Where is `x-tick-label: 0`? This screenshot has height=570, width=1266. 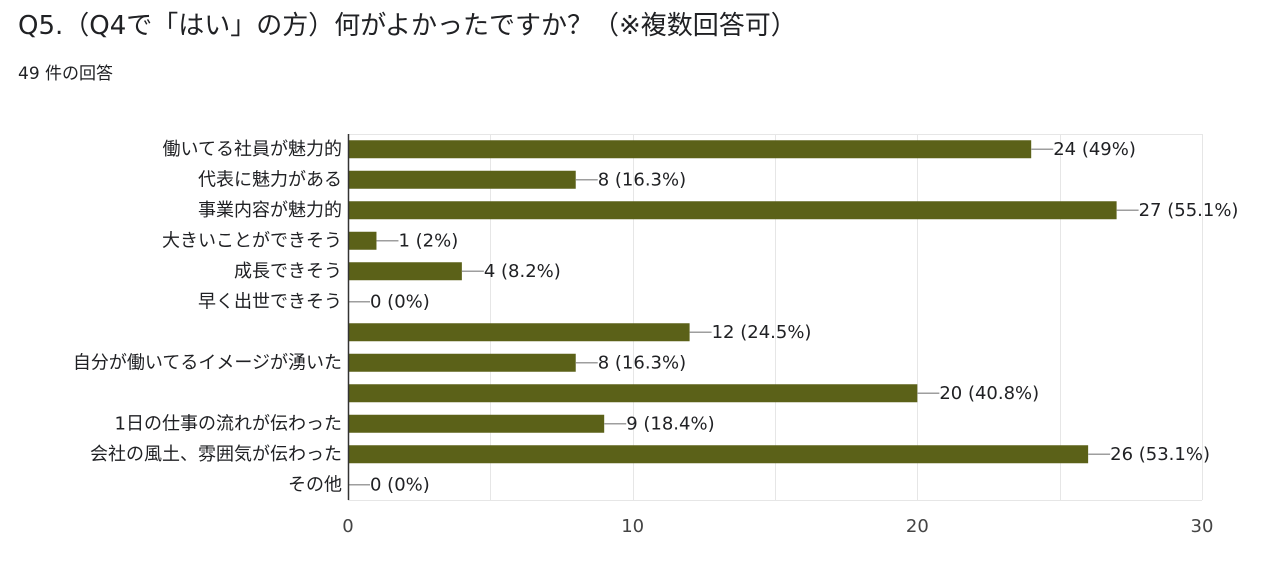
x-tick-label: 0 is located at coordinates (347, 526).